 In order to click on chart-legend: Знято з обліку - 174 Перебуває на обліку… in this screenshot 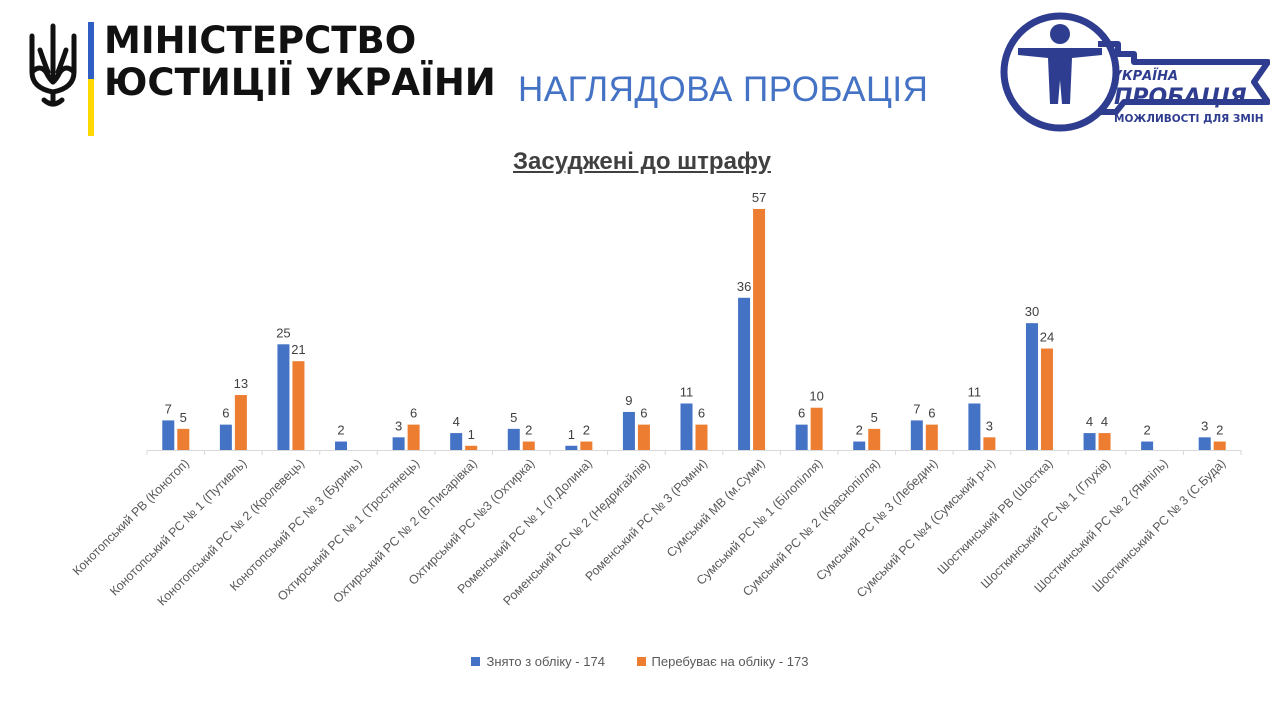, I will do `click(640, 660)`.